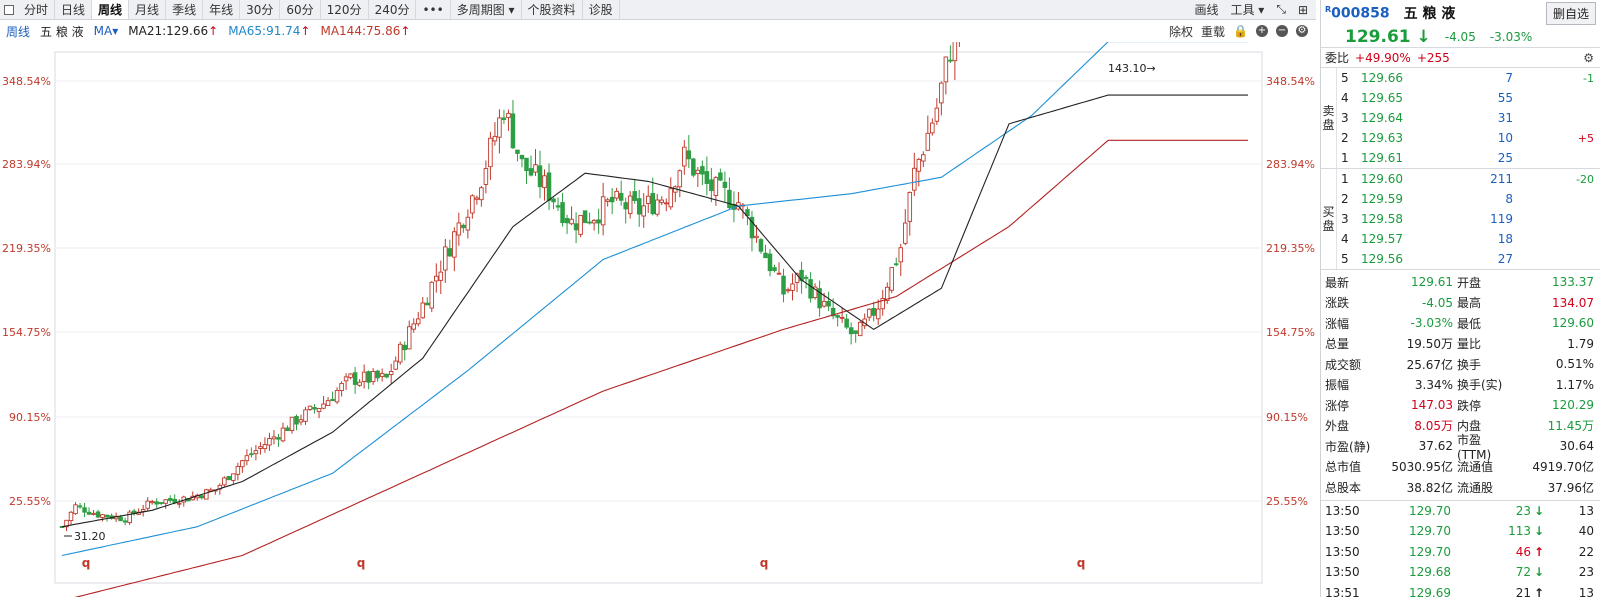 The width and height of the screenshot is (1600, 597). What do you see at coordinates (222, 9) in the screenshot?
I see `period-tab: 年线` at bounding box center [222, 9].